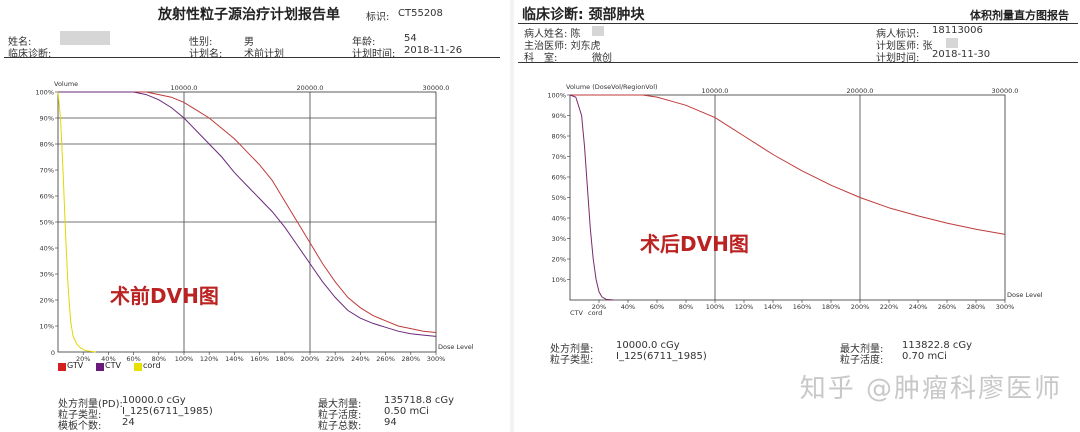  Describe the element at coordinates (76, 222) in the screenshot. I see `left-series-cord` at that location.